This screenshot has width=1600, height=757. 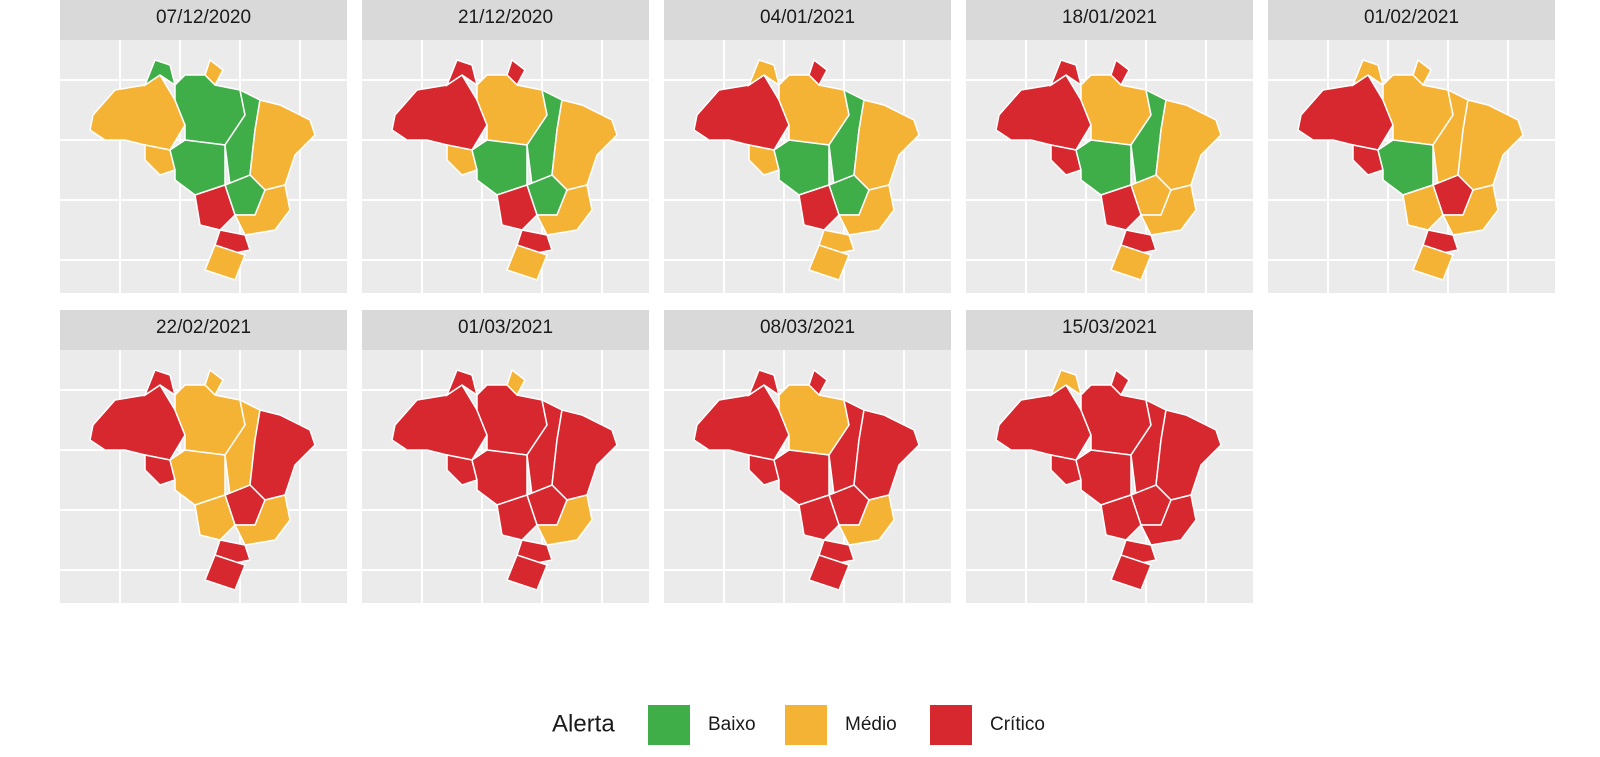 I want to click on panel: 21/12/2020, so click(x=505, y=146).